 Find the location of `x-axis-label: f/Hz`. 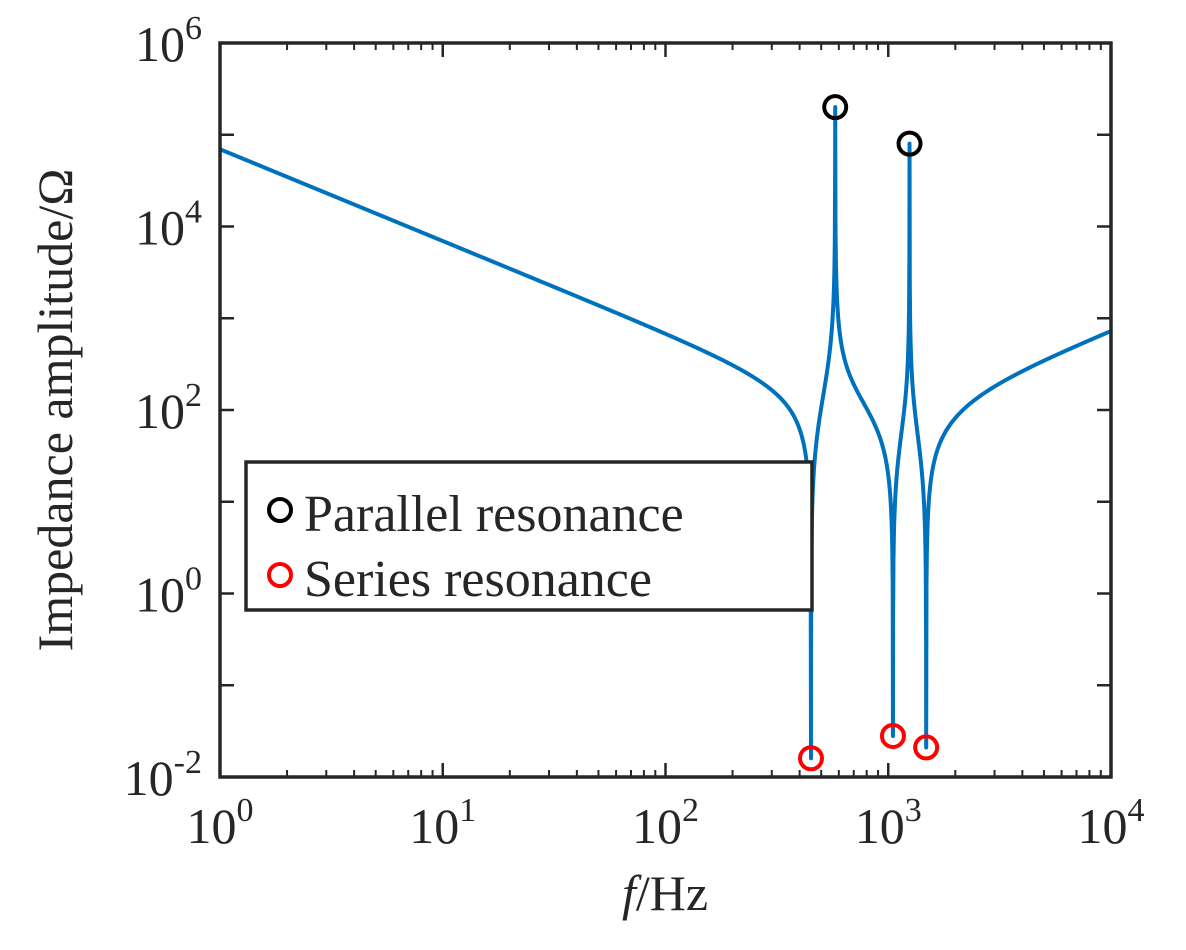

x-axis-label: f/Hz is located at coordinates (665, 893).